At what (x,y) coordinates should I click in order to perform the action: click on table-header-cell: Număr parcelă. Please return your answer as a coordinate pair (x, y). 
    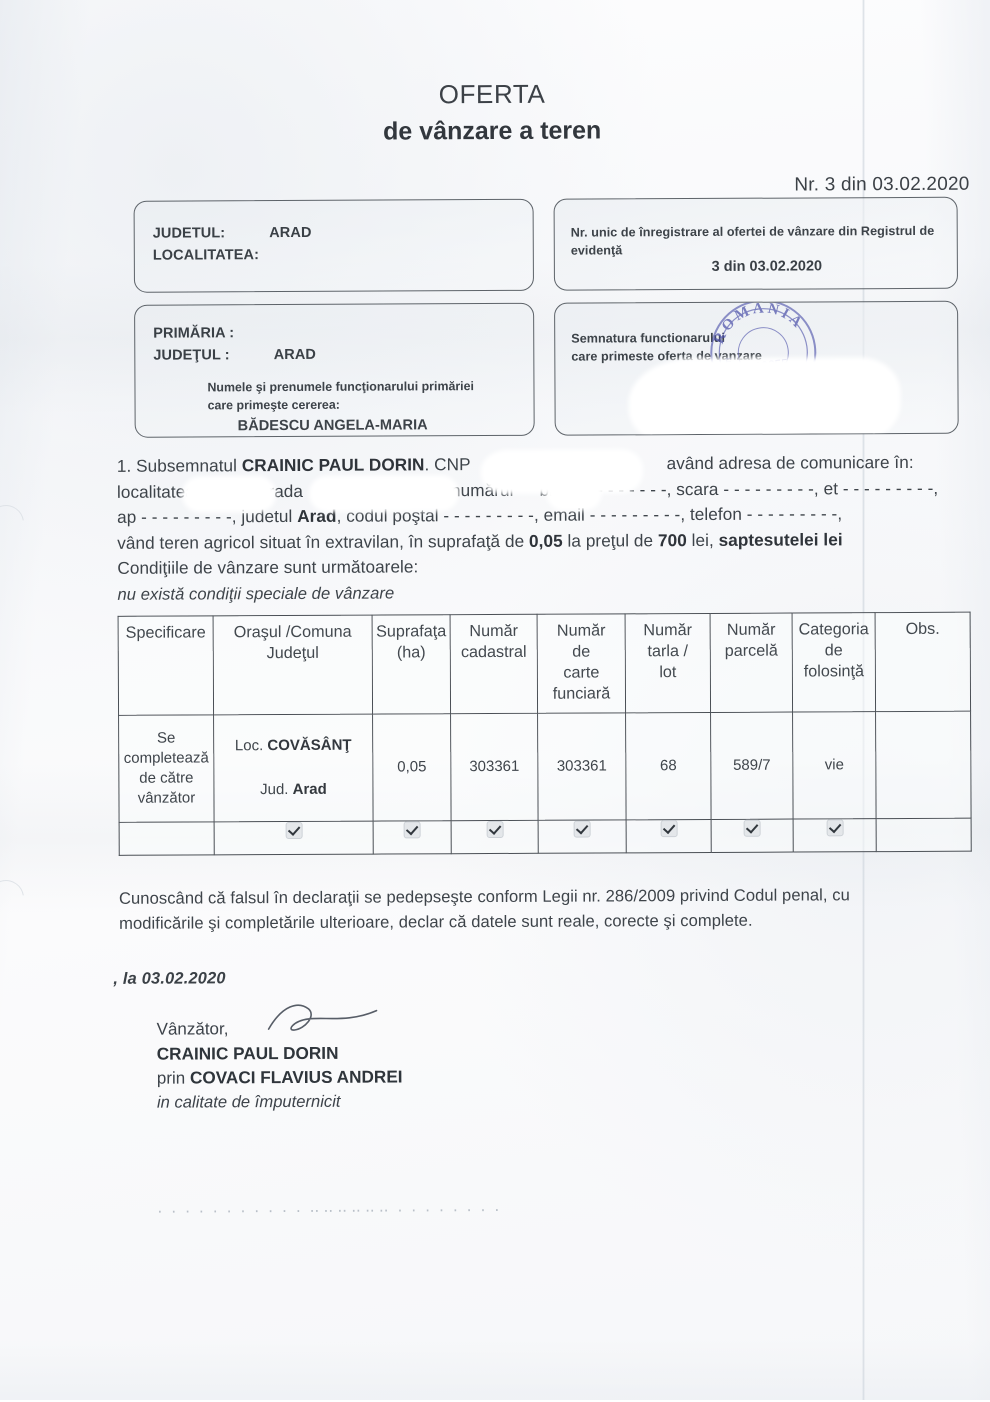
    Looking at the image, I should click on (751, 663).